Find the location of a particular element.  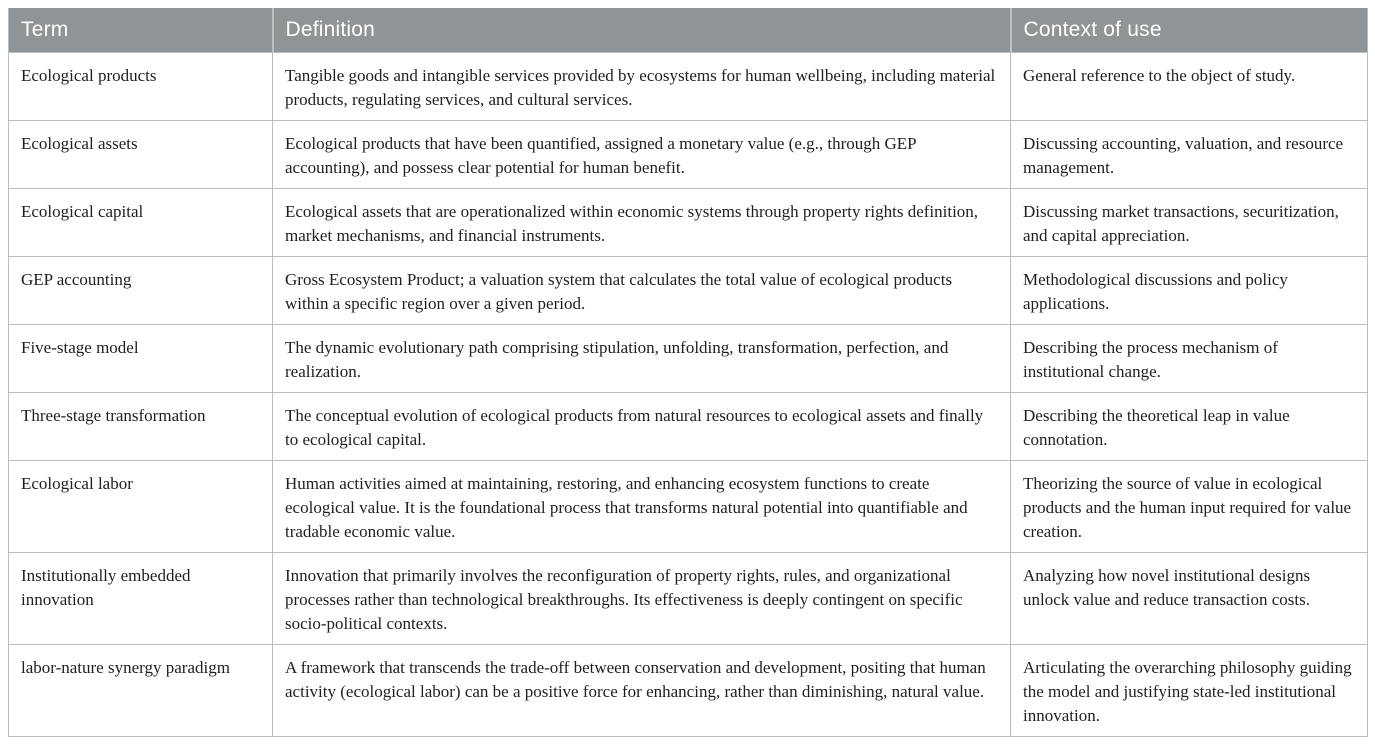

term-cell: Ecological products is located at coordinates (140, 86).